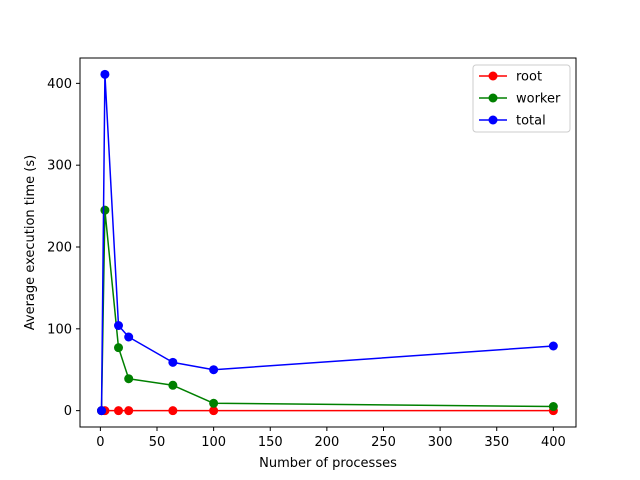  What do you see at coordinates (531, 121) in the screenshot?
I see `legend-label-total: total` at bounding box center [531, 121].